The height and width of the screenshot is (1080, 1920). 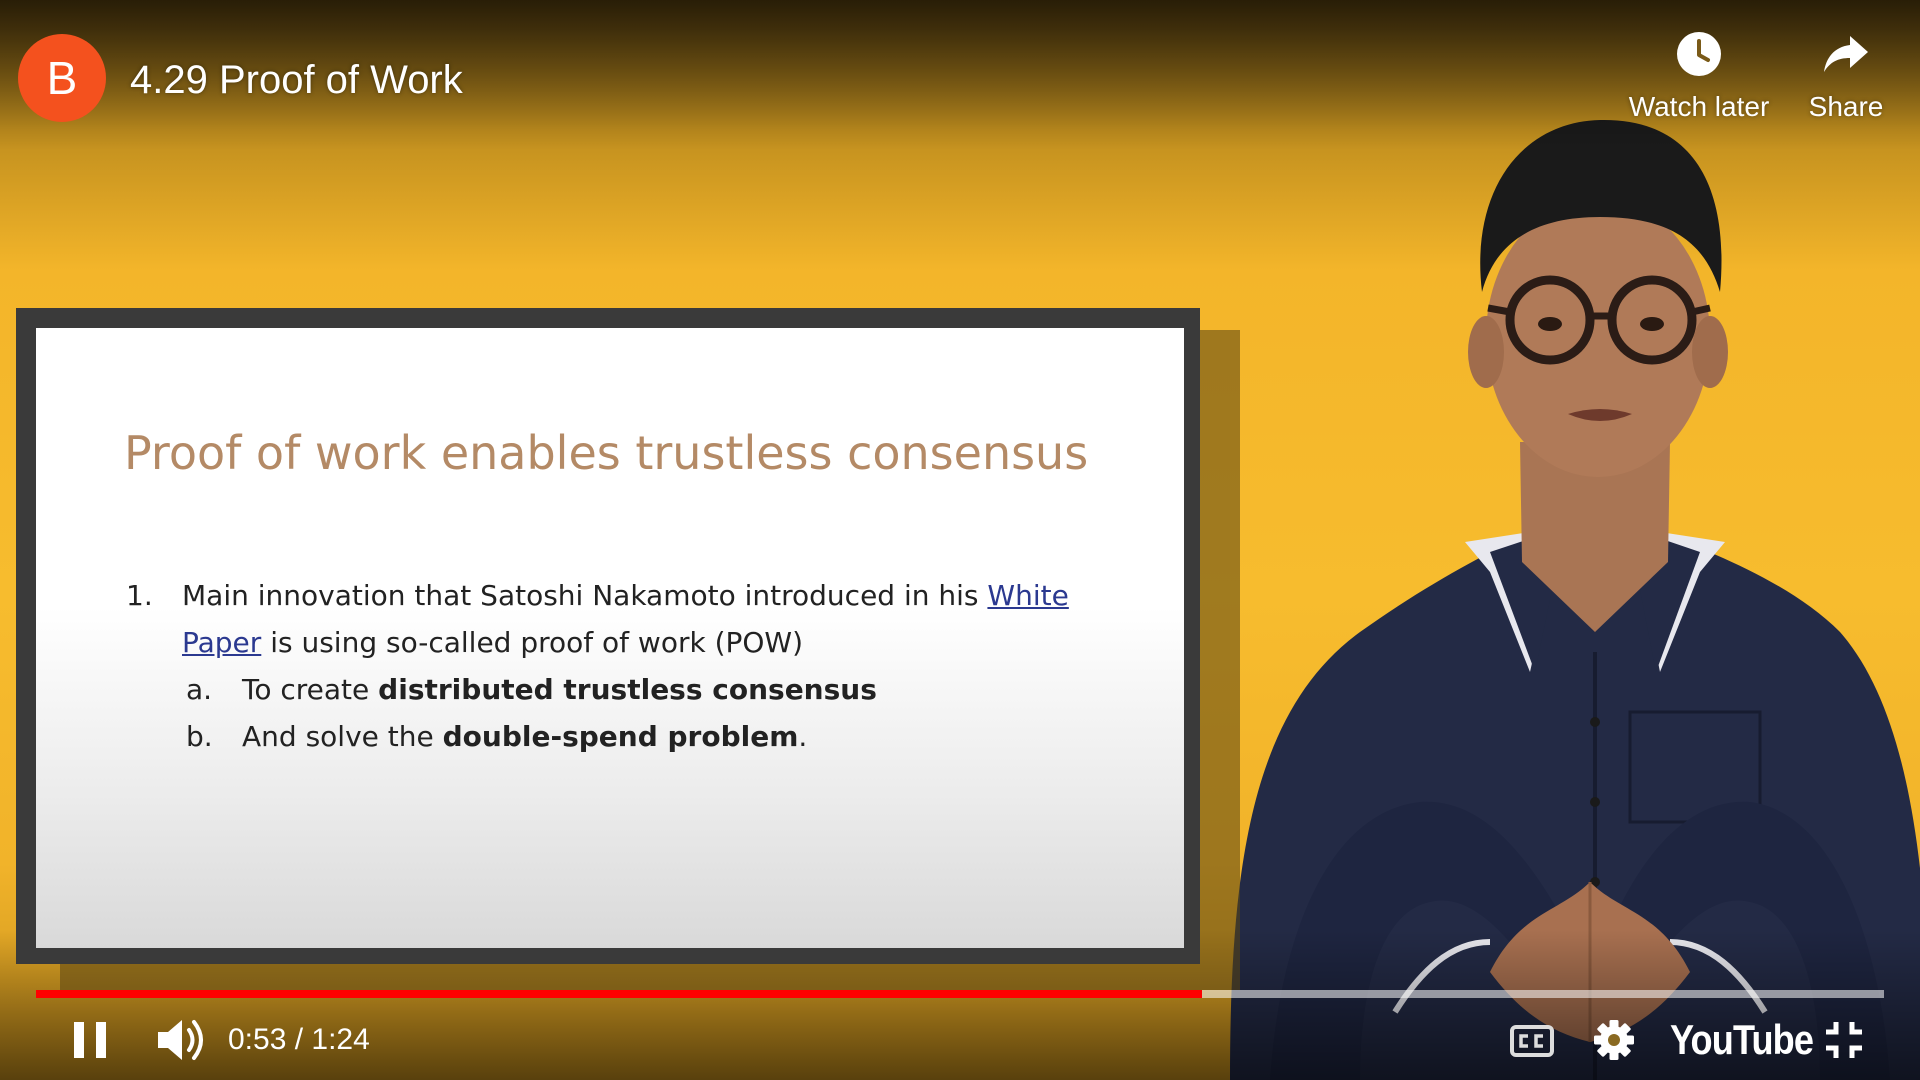 I want to click on gear-icon, so click(x=1614, y=1040).